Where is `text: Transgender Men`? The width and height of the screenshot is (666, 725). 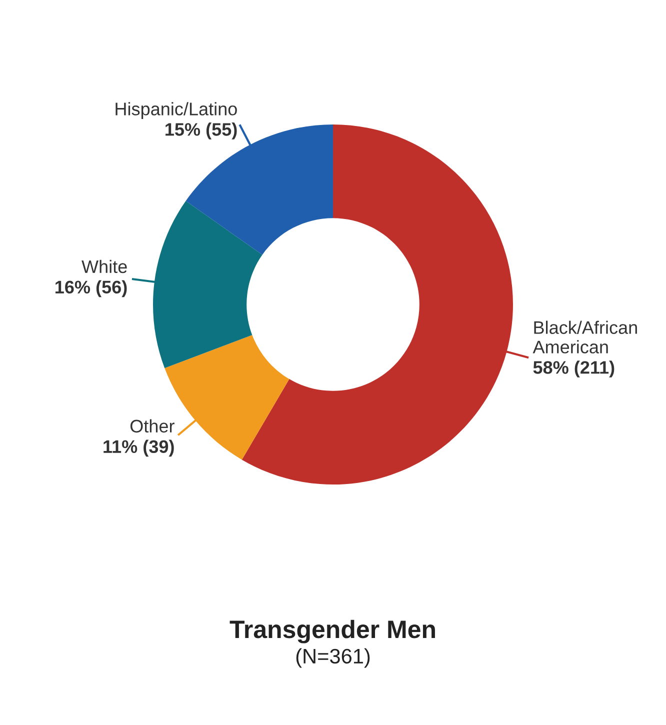 text: Transgender Men is located at coordinates (332, 632).